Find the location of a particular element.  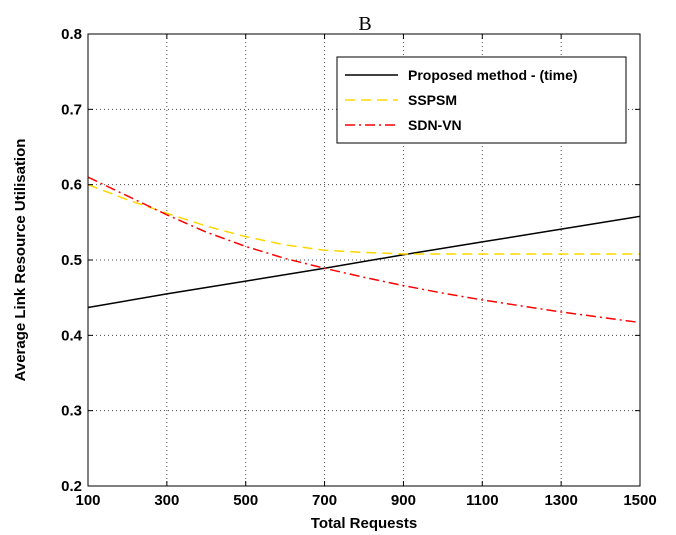

x-tick-label: 1100 is located at coordinates (482, 500).